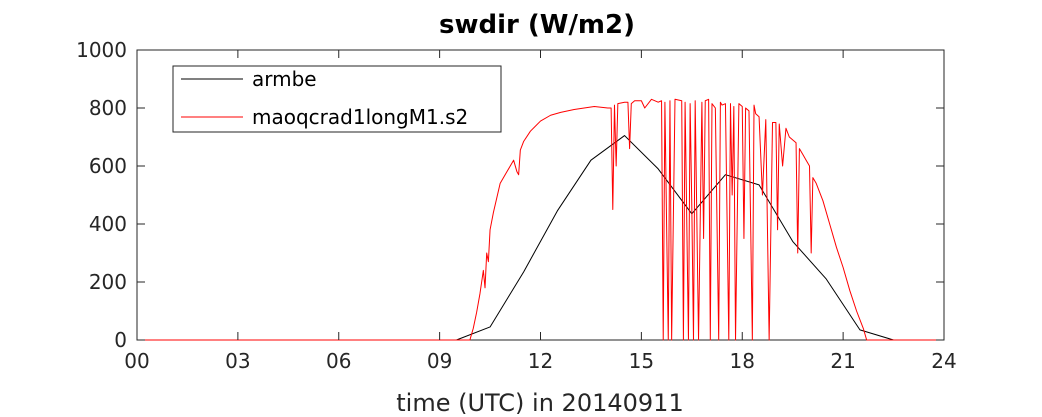  What do you see at coordinates (284, 79) in the screenshot?
I see `legend-label-armbe: armbe` at bounding box center [284, 79].